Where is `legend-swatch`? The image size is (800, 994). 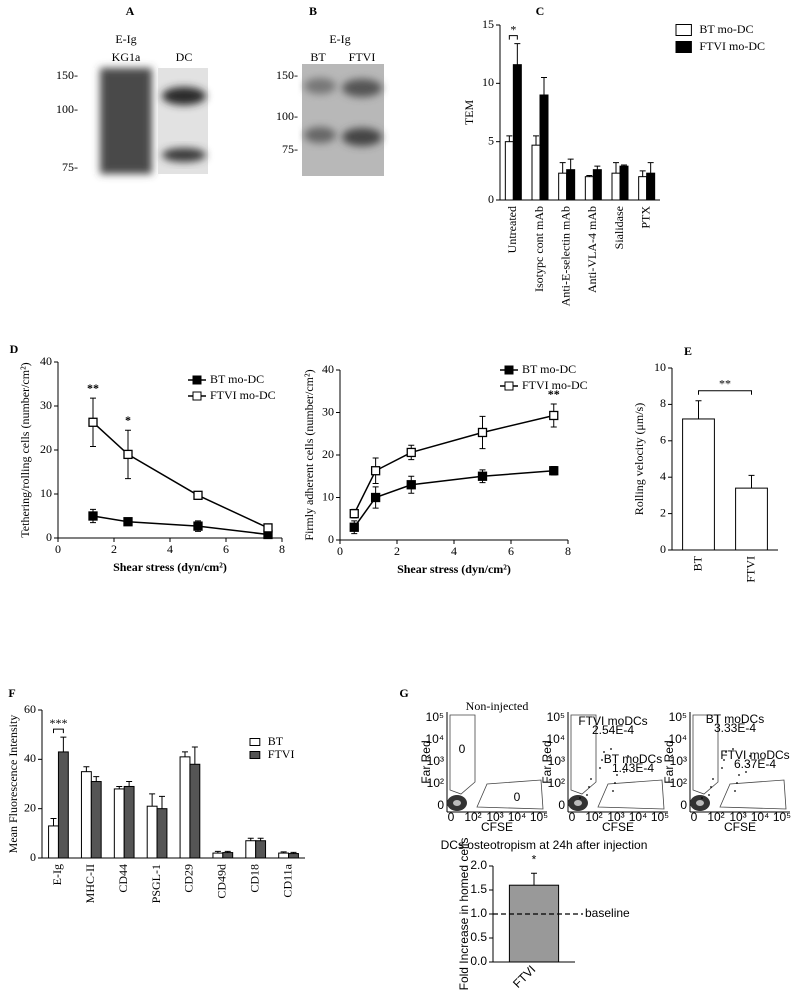
legend-swatch is located at coordinates (255, 755).